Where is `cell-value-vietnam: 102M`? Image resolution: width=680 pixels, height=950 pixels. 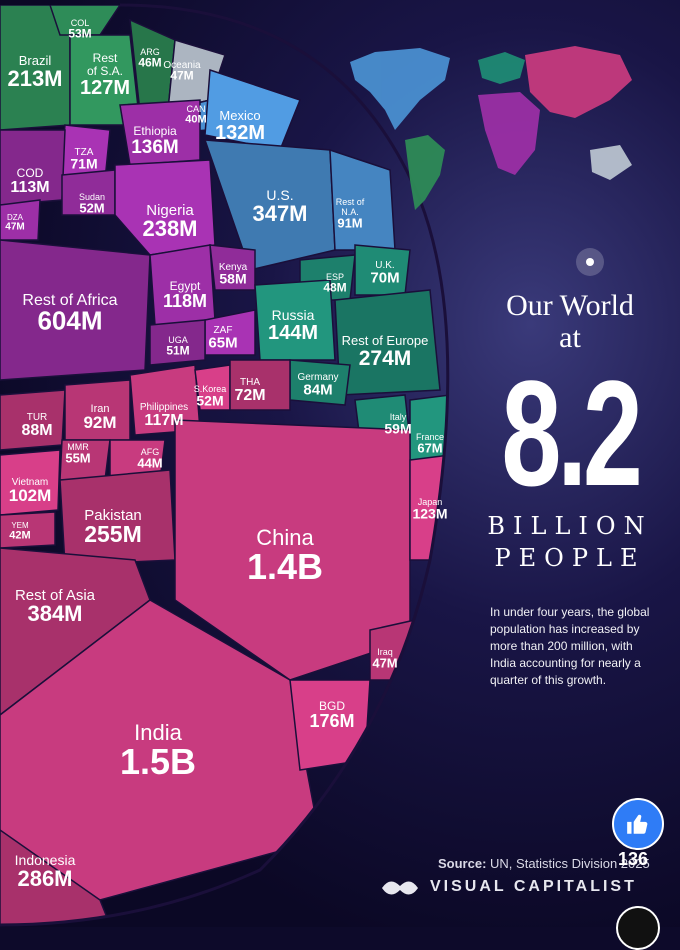
cell-value-vietnam: 102M is located at coordinates (30, 495).